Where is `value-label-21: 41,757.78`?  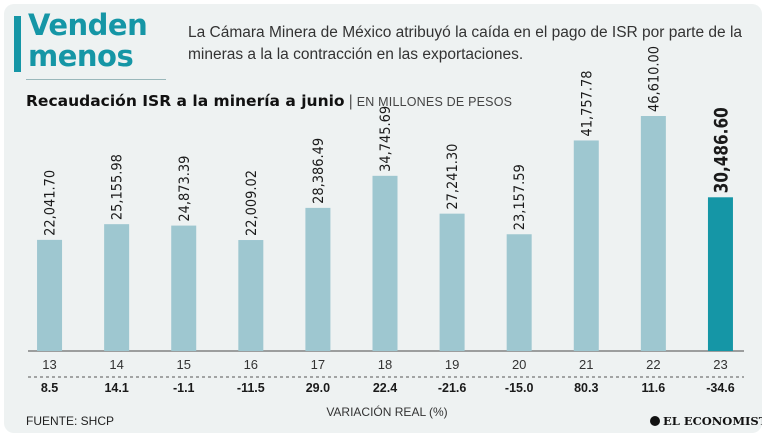 value-label-21: 41,757.78 is located at coordinates (587, 103).